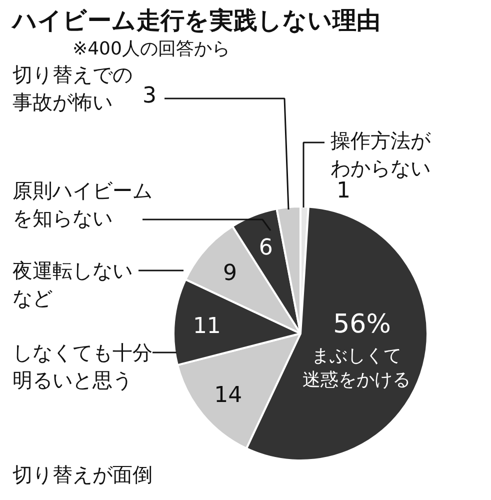 This screenshot has width=491, height=500. Describe the element at coordinates (82, 474) in the screenshot. I see `slice-label: 切り替えが面倒` at that location.